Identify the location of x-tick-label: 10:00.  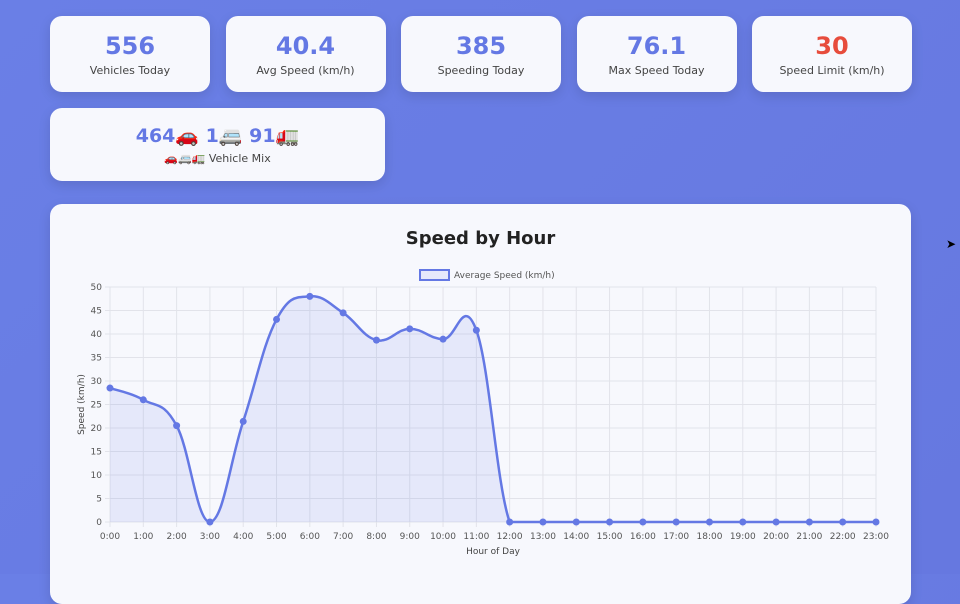
(443, 537).